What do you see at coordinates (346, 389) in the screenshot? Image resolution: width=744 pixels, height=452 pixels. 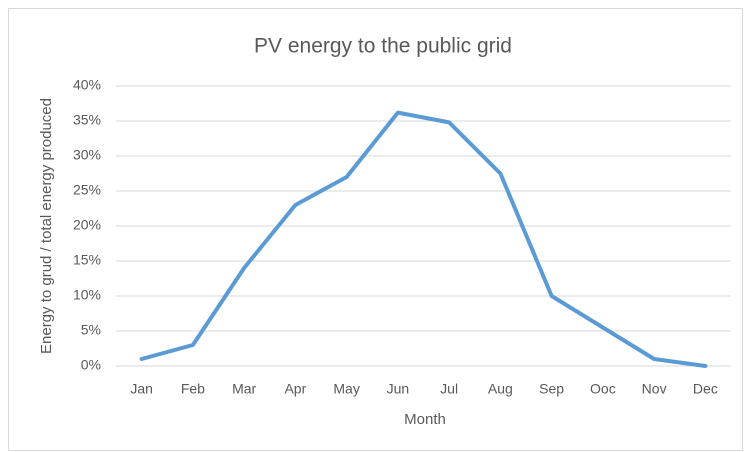 I see `x-tick-label: May` at bounding box center [346, 389].